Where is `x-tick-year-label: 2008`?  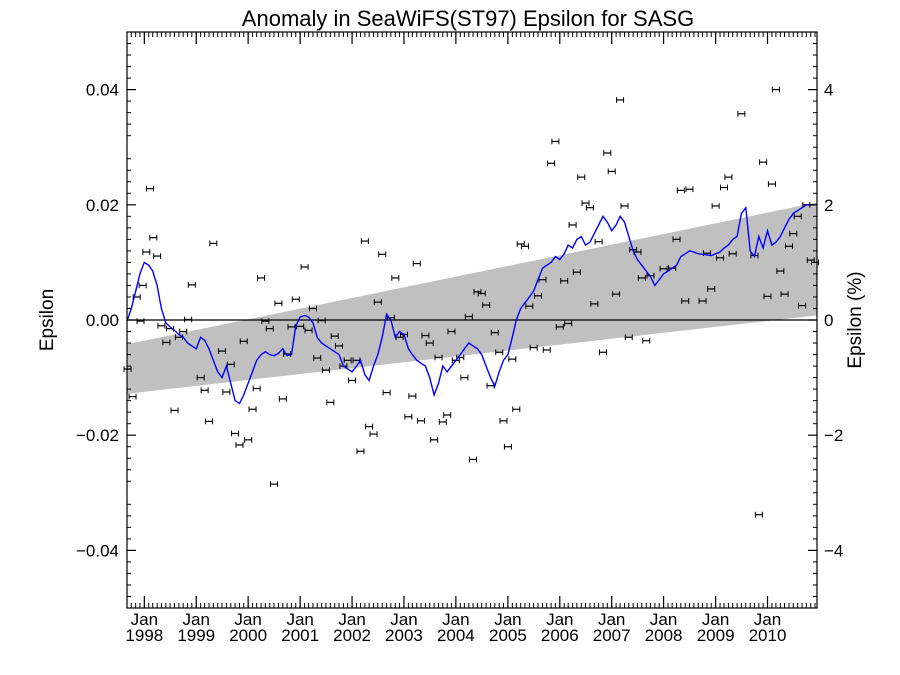 x-tick-year-label: 2008 is located at coordinates (664, 635).